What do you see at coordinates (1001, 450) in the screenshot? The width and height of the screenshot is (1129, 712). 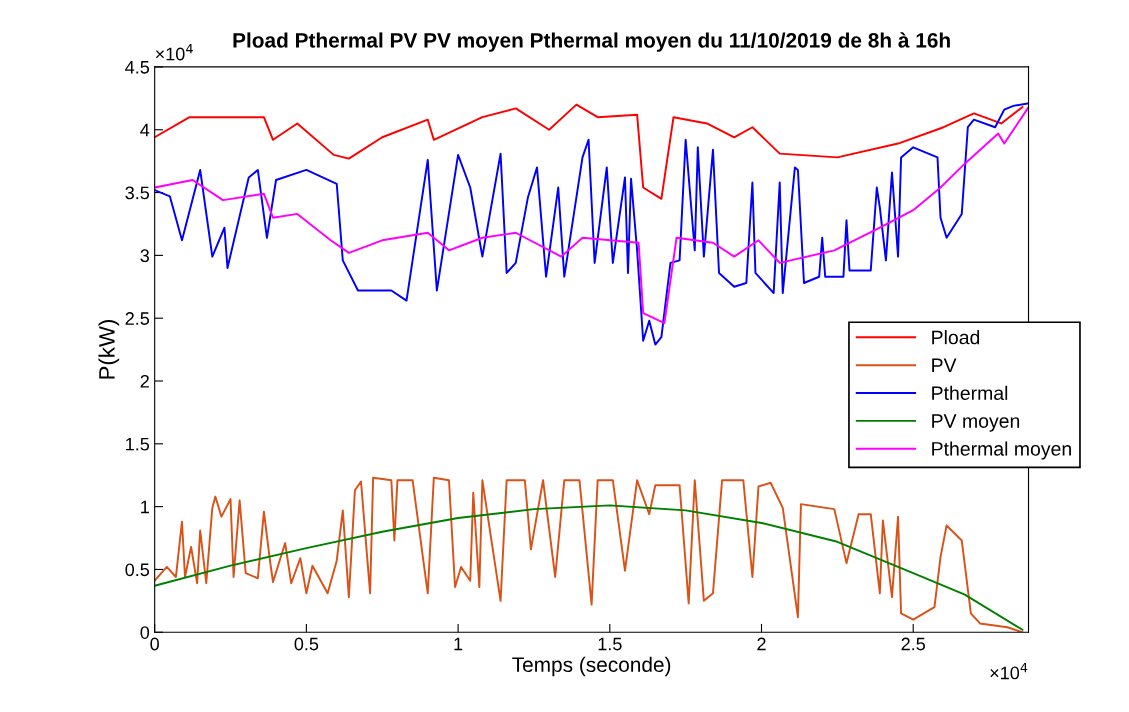 I see `legend-label: Pthermal moyen` at bounding box center [1001, 450].